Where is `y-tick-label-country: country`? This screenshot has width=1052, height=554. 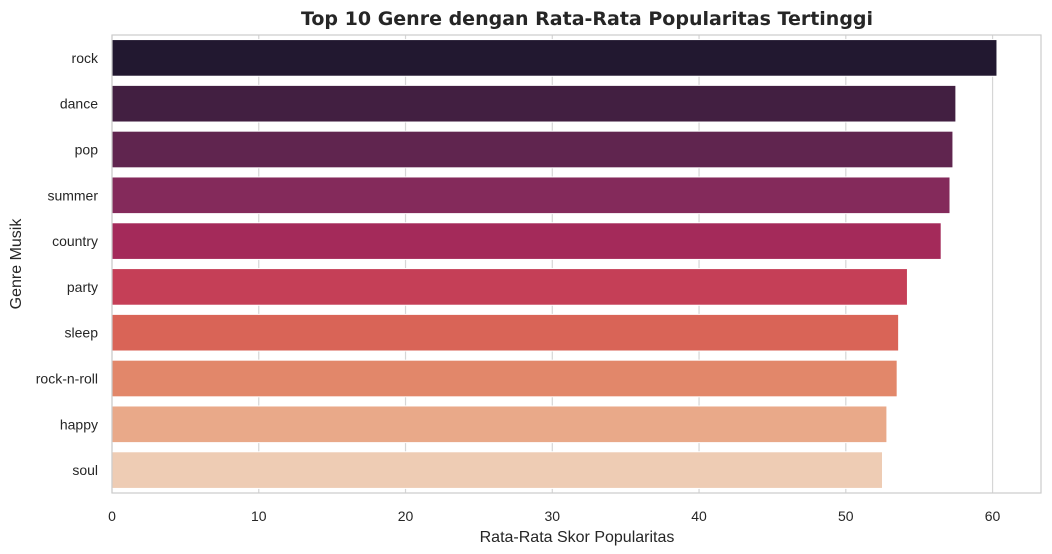 y-tick-label-country: country is located at coordinates (75, 241).